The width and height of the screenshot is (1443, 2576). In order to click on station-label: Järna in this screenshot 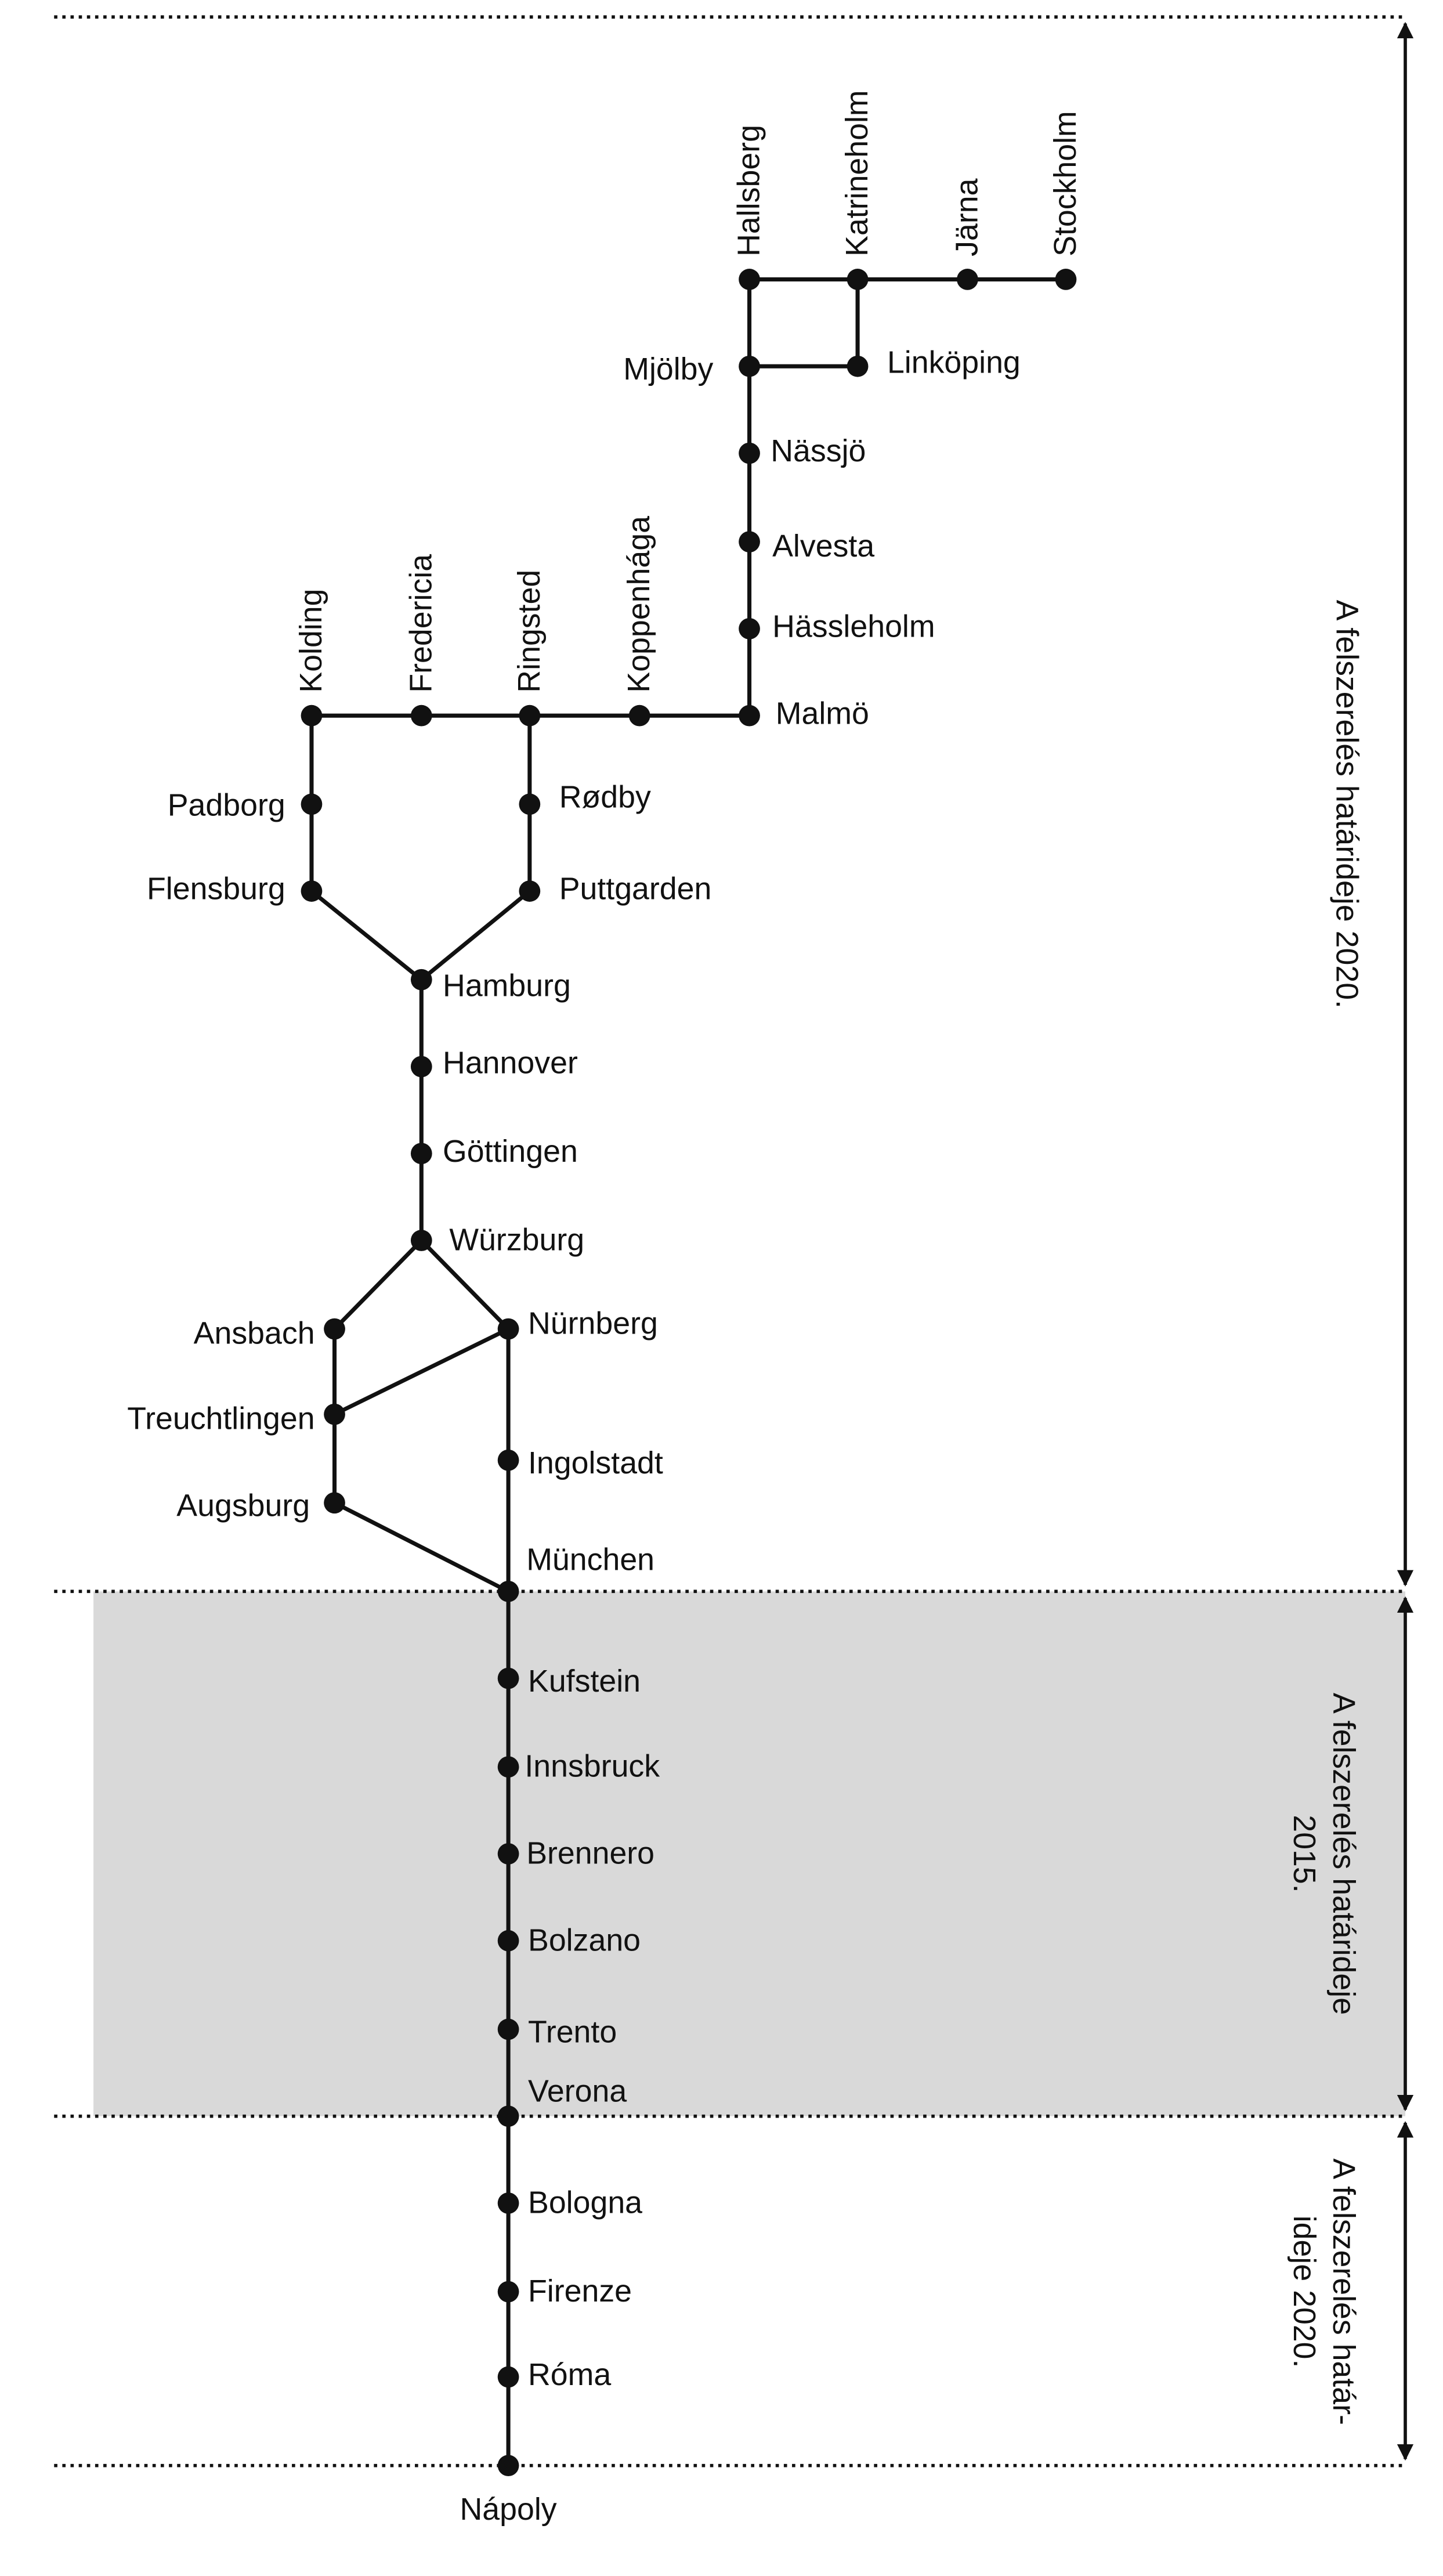, I will do `click(966, 217)`.